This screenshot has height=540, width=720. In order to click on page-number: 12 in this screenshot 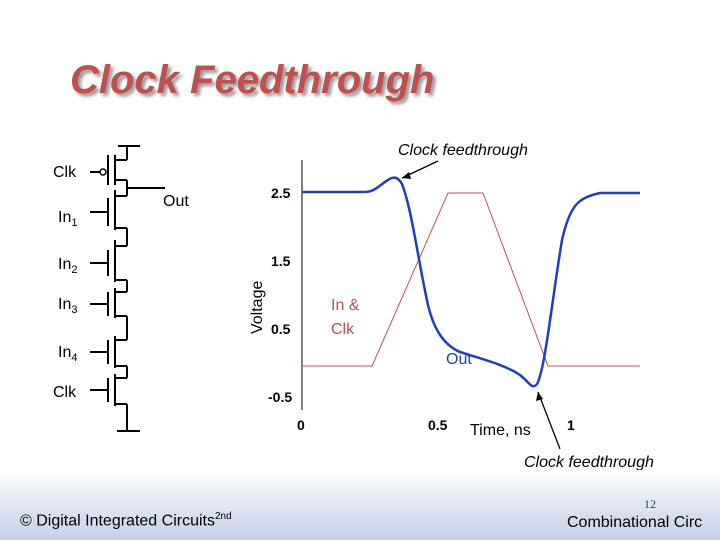, I will do `click(650, 504)`.